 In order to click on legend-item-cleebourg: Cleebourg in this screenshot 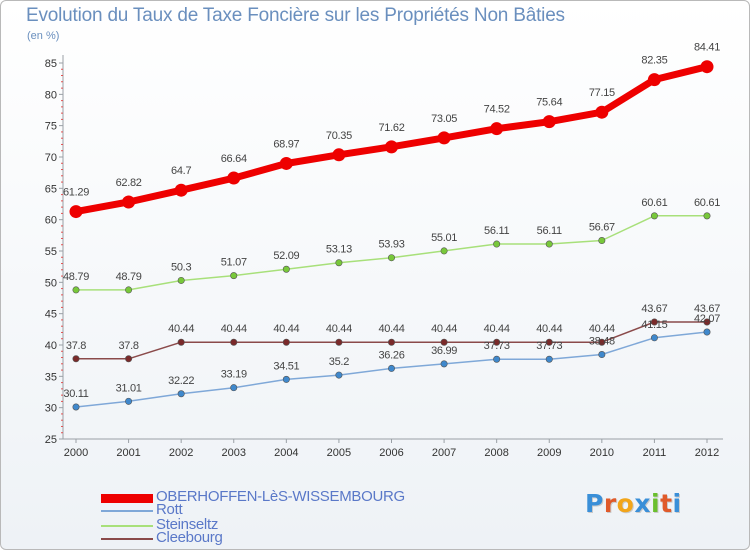, I will do `click(301, 537)`.